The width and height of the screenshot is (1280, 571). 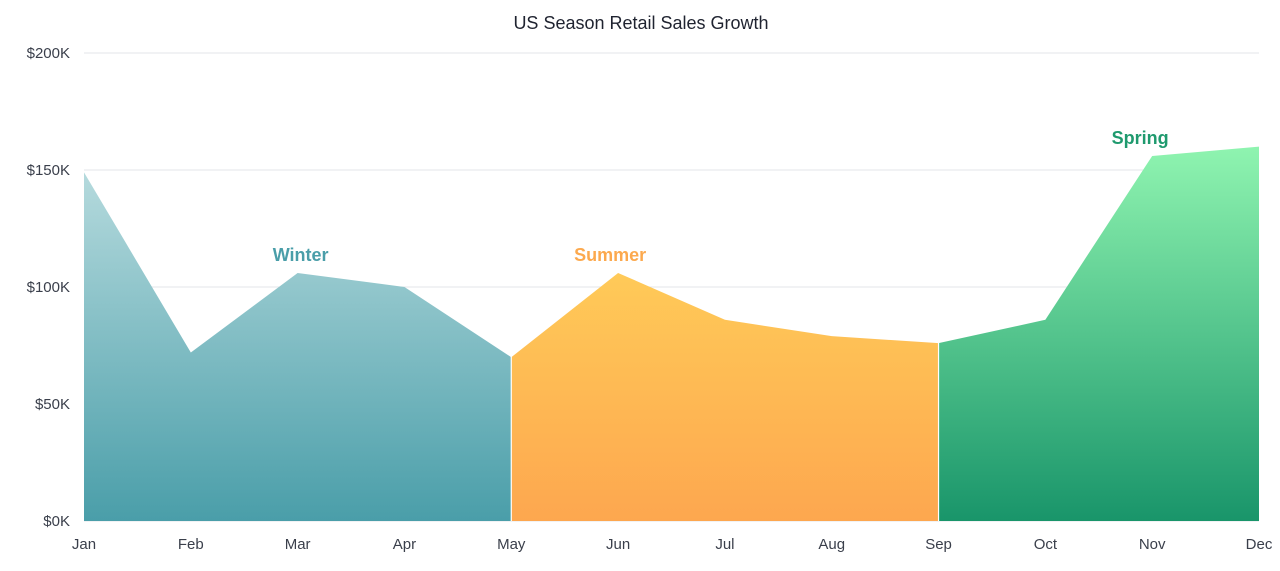 I want to click on y-tick-label: $50K, so click(x=52, y=404).